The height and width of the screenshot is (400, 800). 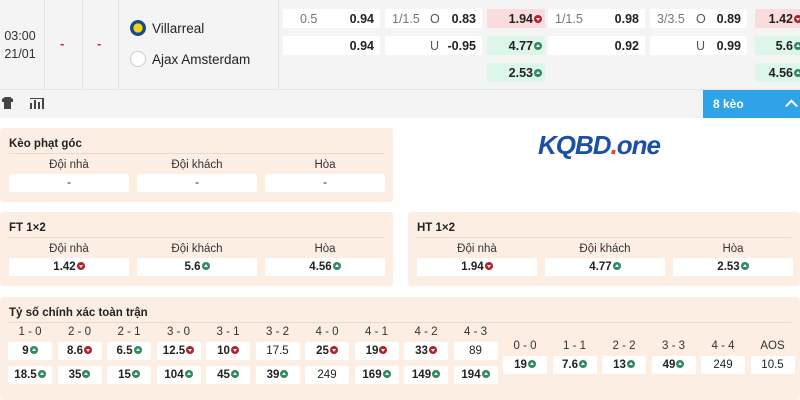 What do you see at coordinates (37, 103) in the screenshot?
I see `stats-icon` at bounding box center [37, 103].